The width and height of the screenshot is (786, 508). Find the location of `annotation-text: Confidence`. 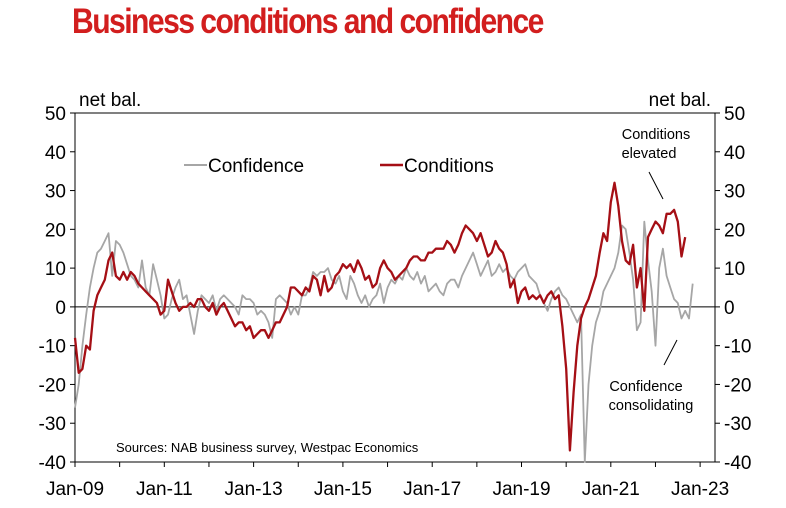

annotation-text: Confidence is located at coordinates (645, 387).